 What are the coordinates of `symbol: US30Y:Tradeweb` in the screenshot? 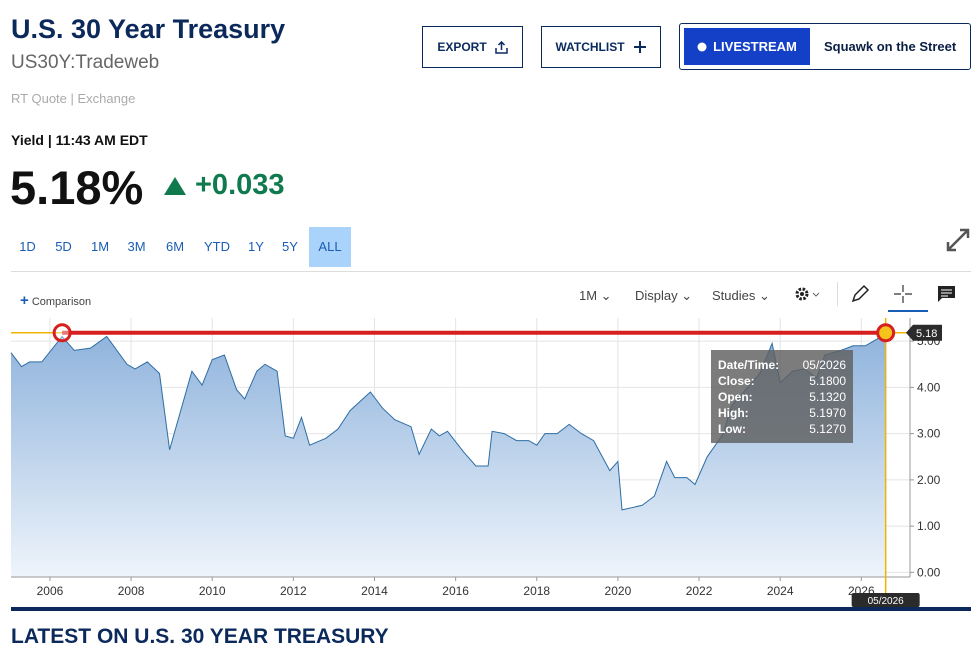 It's located at (85, 62).